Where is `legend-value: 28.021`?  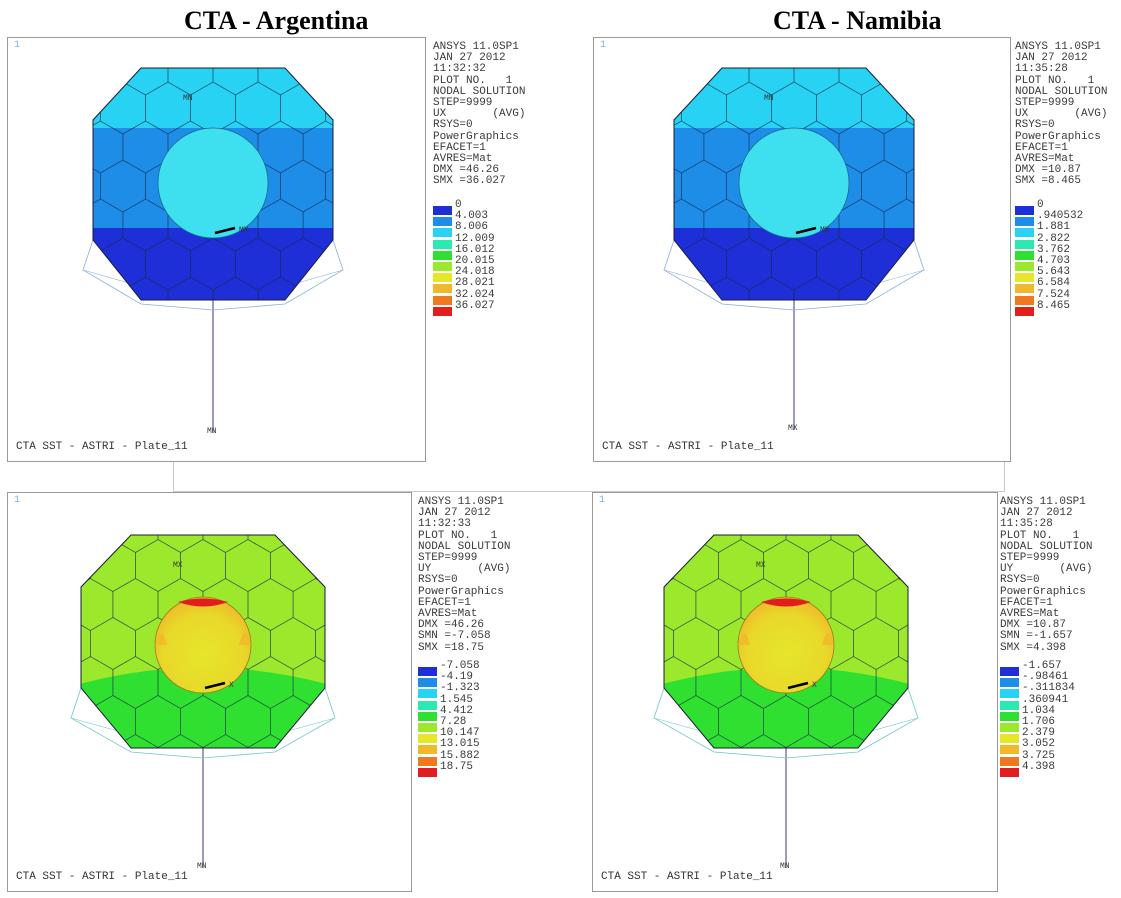 legend-value: 28.021 is located at coordinates (475, 283).